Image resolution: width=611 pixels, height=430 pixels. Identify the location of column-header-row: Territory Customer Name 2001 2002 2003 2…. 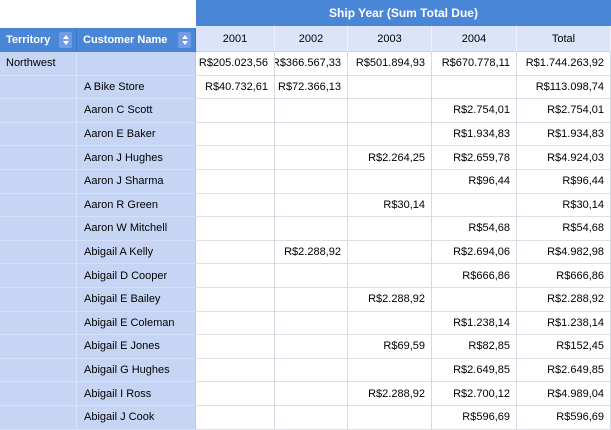
(305, 39).